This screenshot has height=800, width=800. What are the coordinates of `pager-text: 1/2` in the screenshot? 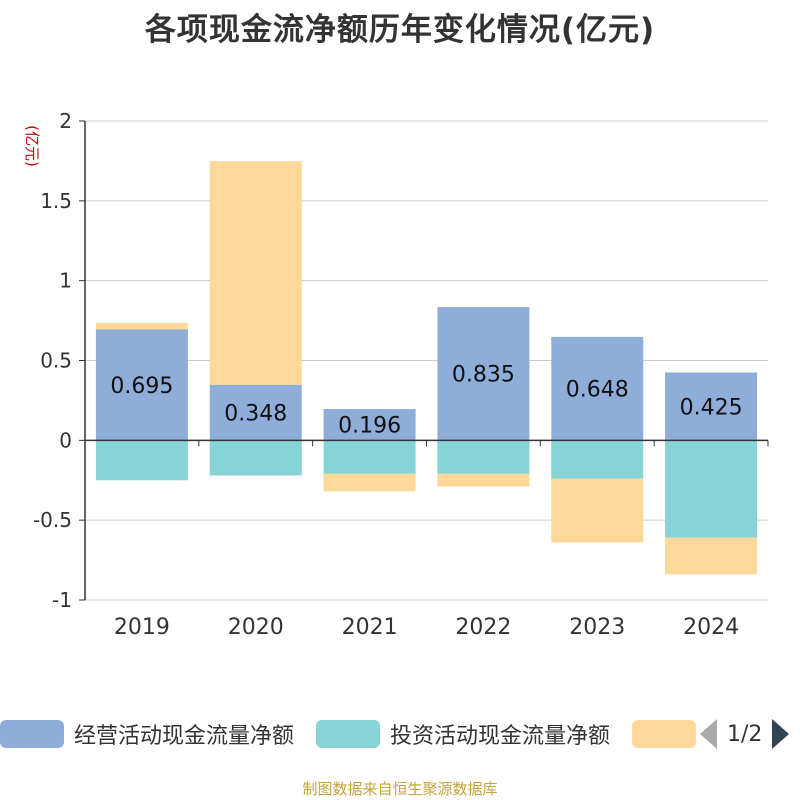 It's located at (745, 734).